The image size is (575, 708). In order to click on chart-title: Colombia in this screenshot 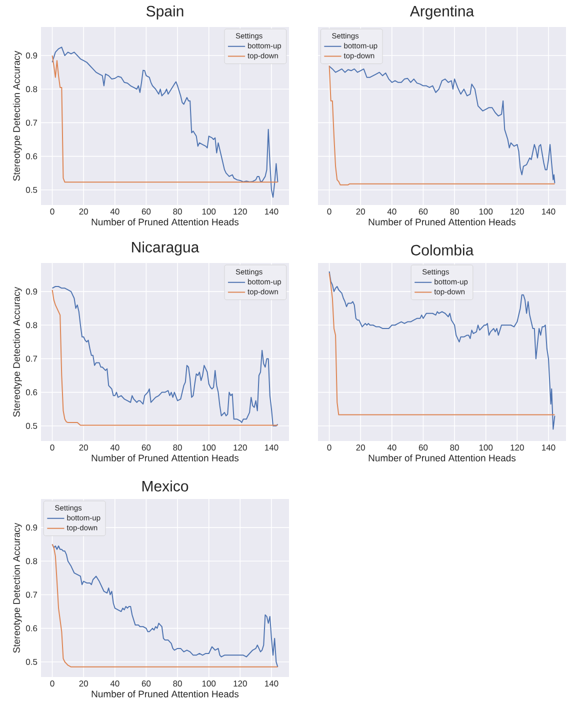, I will do `click(442, 250)`.